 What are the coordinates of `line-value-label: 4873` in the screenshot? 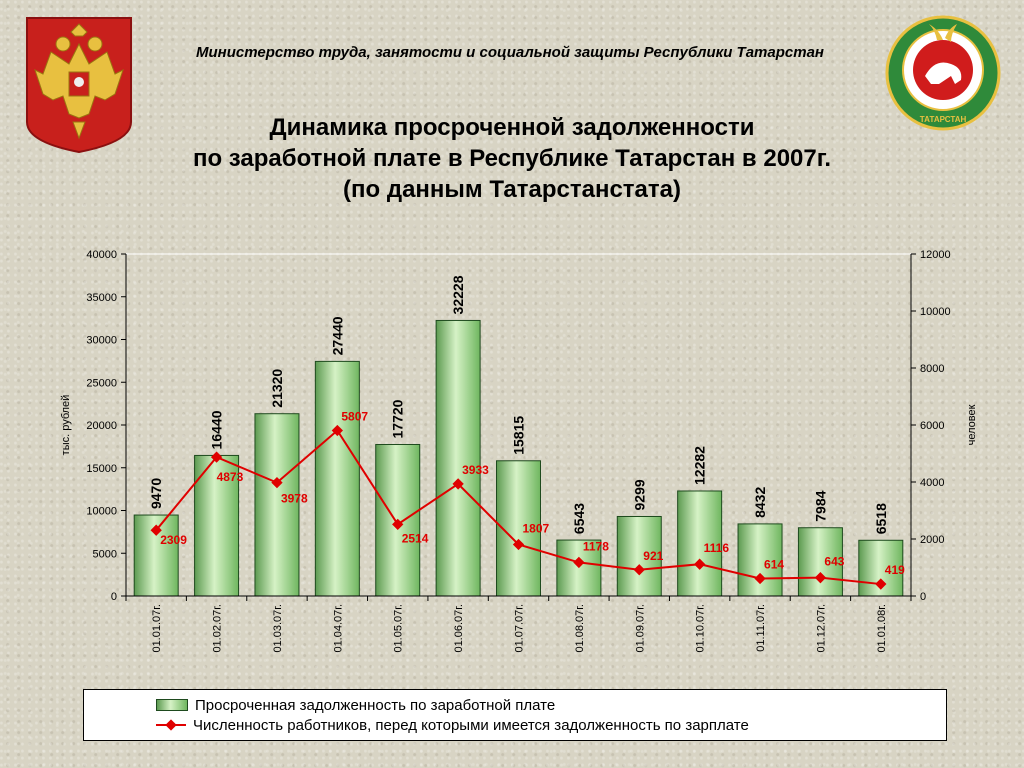 It's located at (230, 477).